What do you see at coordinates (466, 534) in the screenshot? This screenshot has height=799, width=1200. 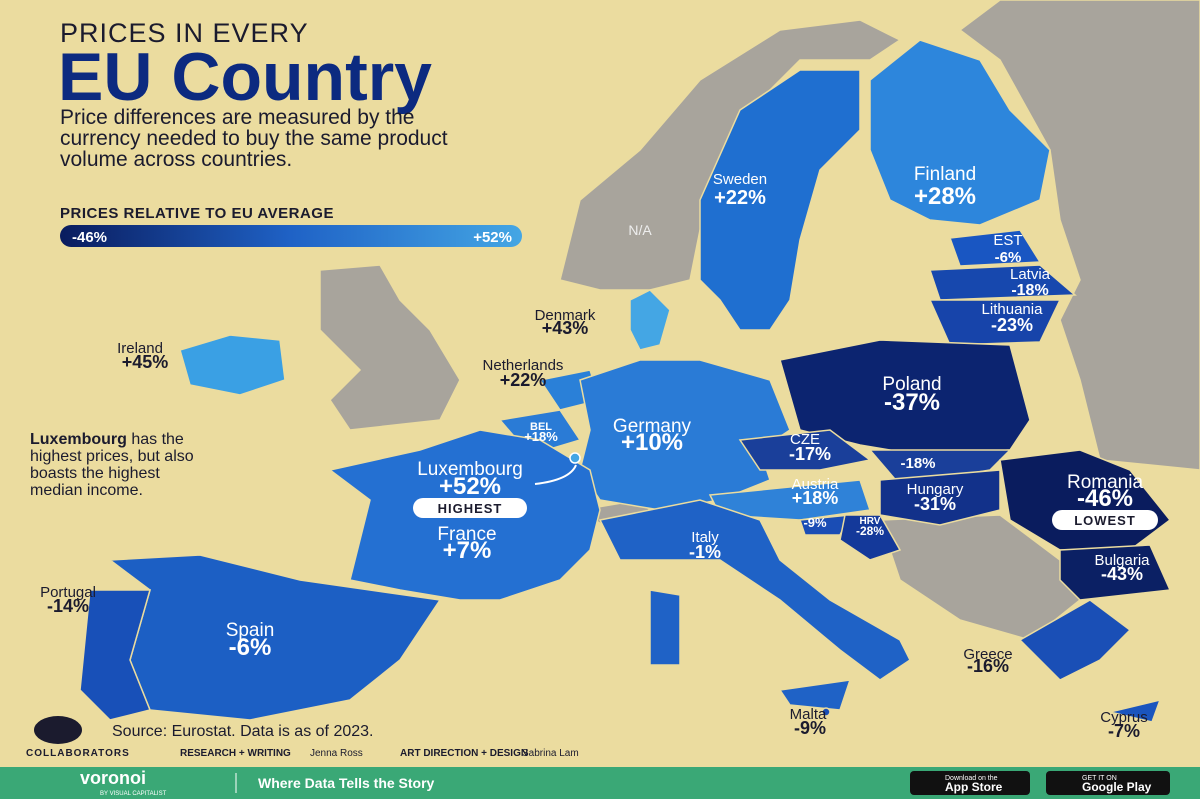 I see `country-name: France` at bounding box center [466, 534].